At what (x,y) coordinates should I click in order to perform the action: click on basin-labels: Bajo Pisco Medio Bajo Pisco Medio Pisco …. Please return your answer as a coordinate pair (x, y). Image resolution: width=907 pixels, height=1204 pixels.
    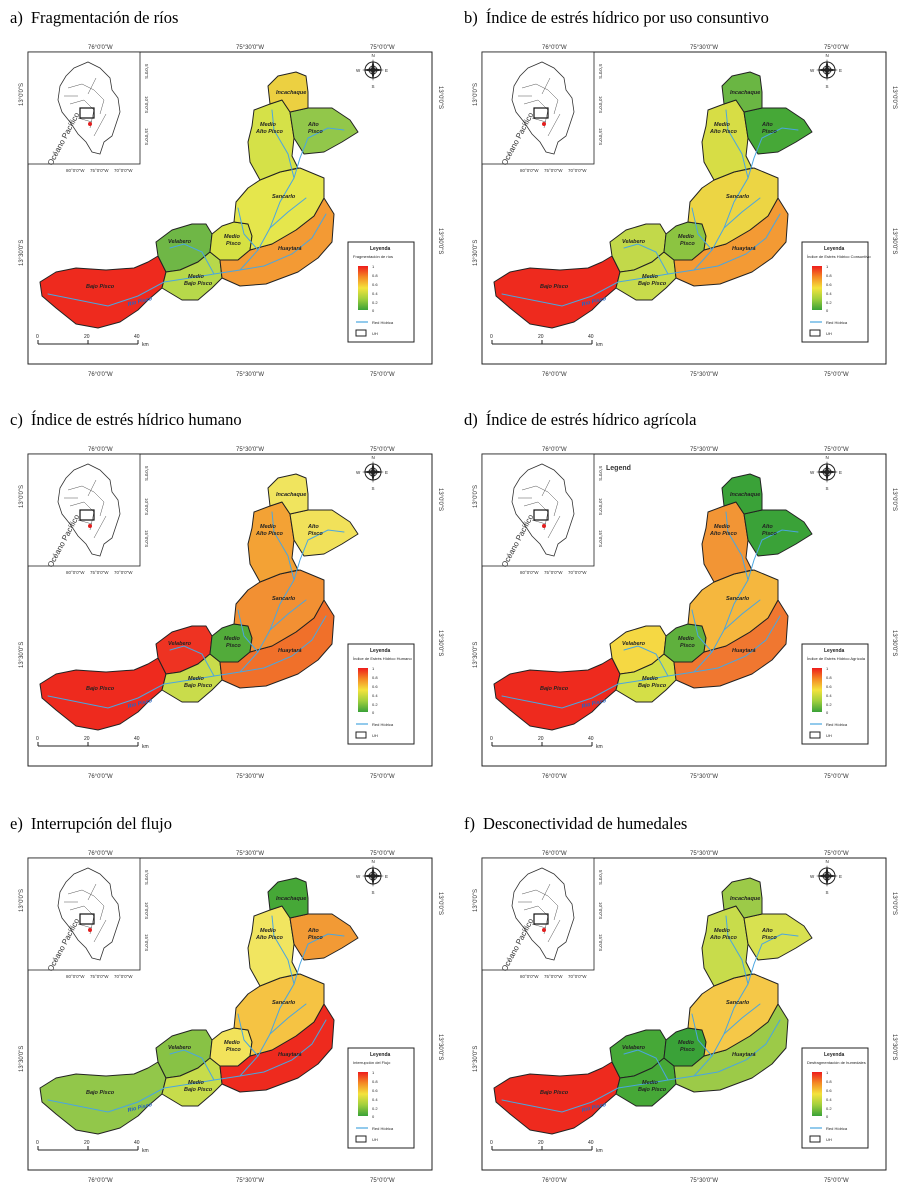
    Looking at the image, I should click on (658, 199).